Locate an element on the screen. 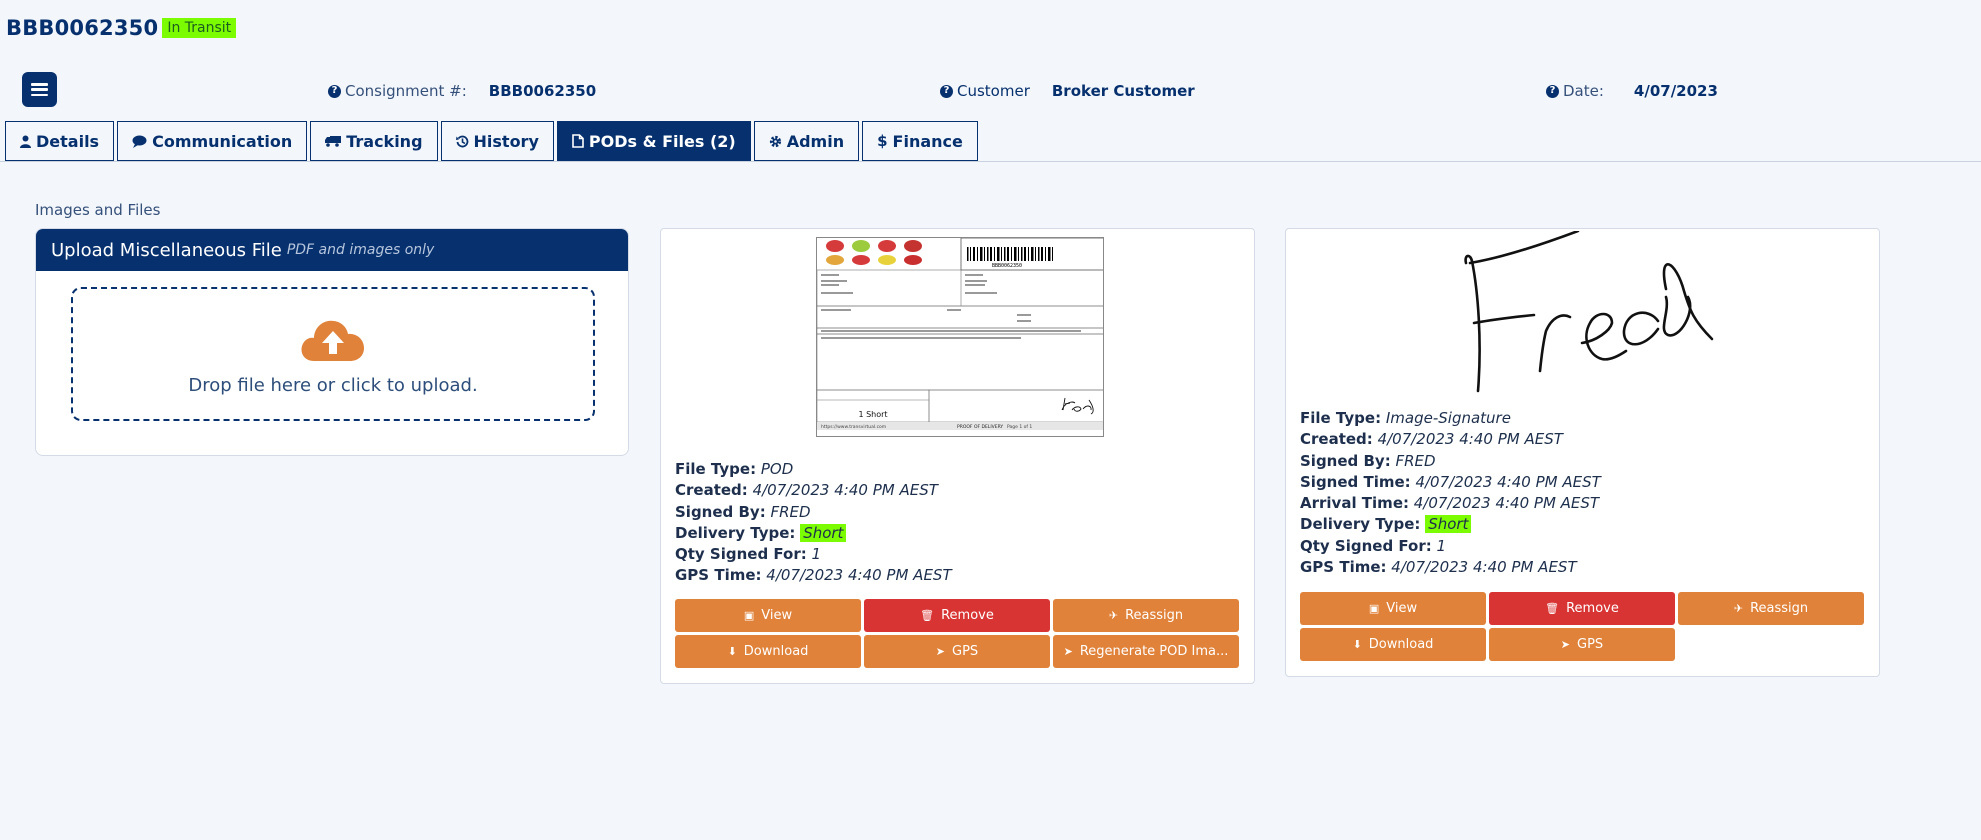 The width and height of the screenshot is (1981, 840). signature-image is located at coordinates (1589, 311).